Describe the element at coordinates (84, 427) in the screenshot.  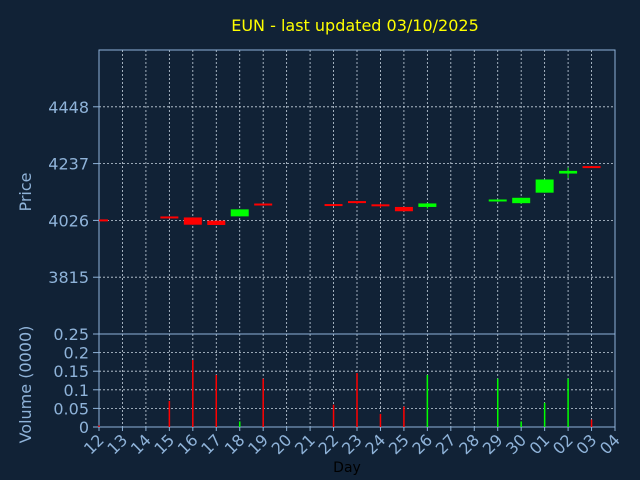
I see `volume-y-tick-label: 0` at that location.